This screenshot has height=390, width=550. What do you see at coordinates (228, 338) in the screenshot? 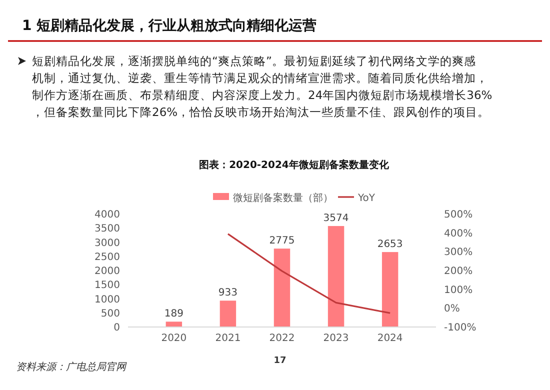
I see `x-tick-label: 2021` at bounding box center [228, 338].